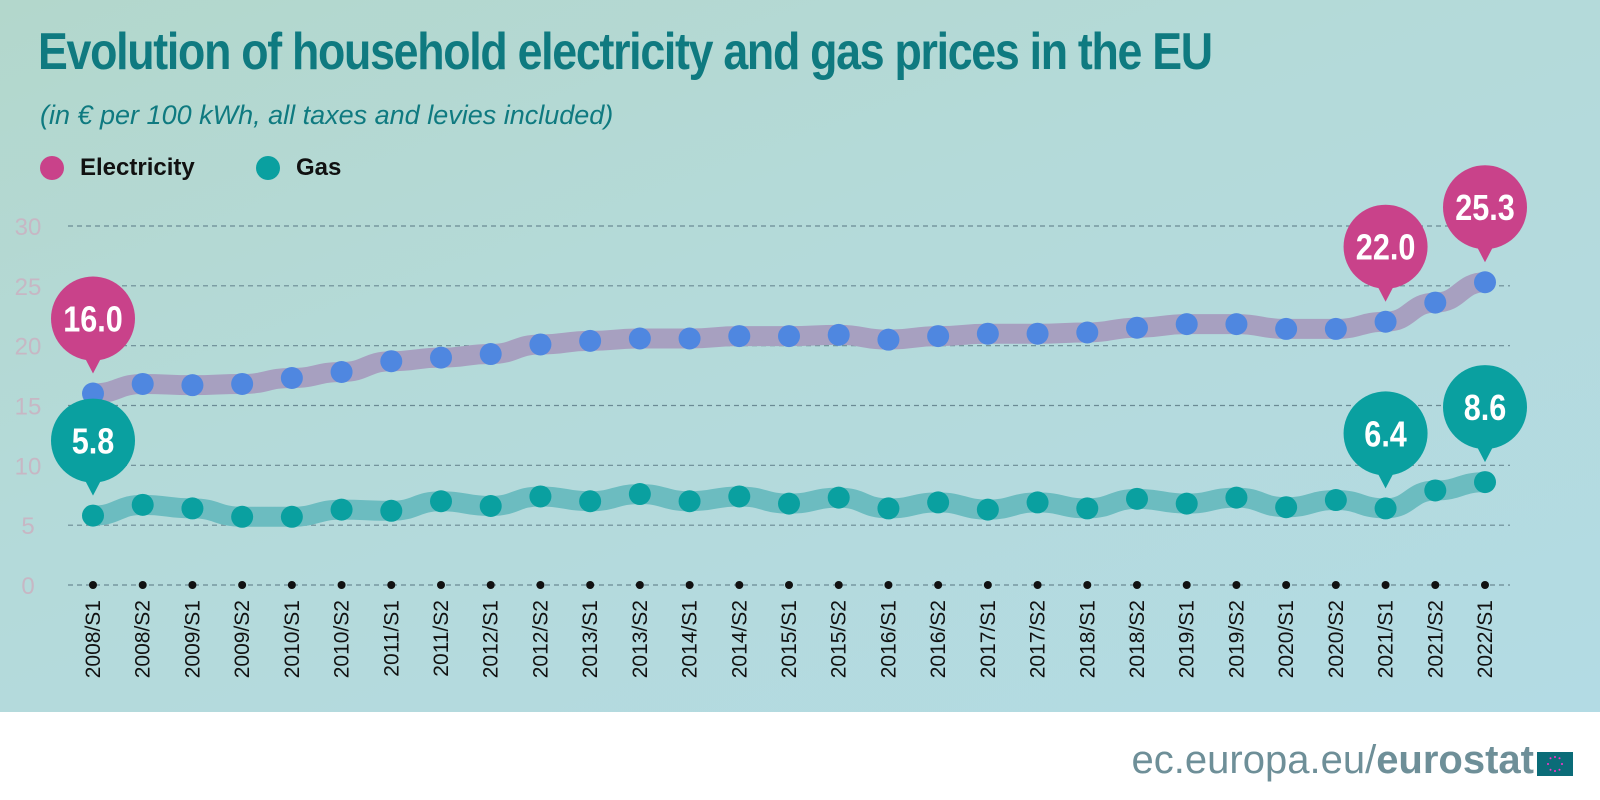 The width and height of the screenshot is (1600, 800). What do you see at coordinates (1236, 639) in the screenshot?
I see `x-tick-label: 2019/S2` at bounding box center [1236, 639].